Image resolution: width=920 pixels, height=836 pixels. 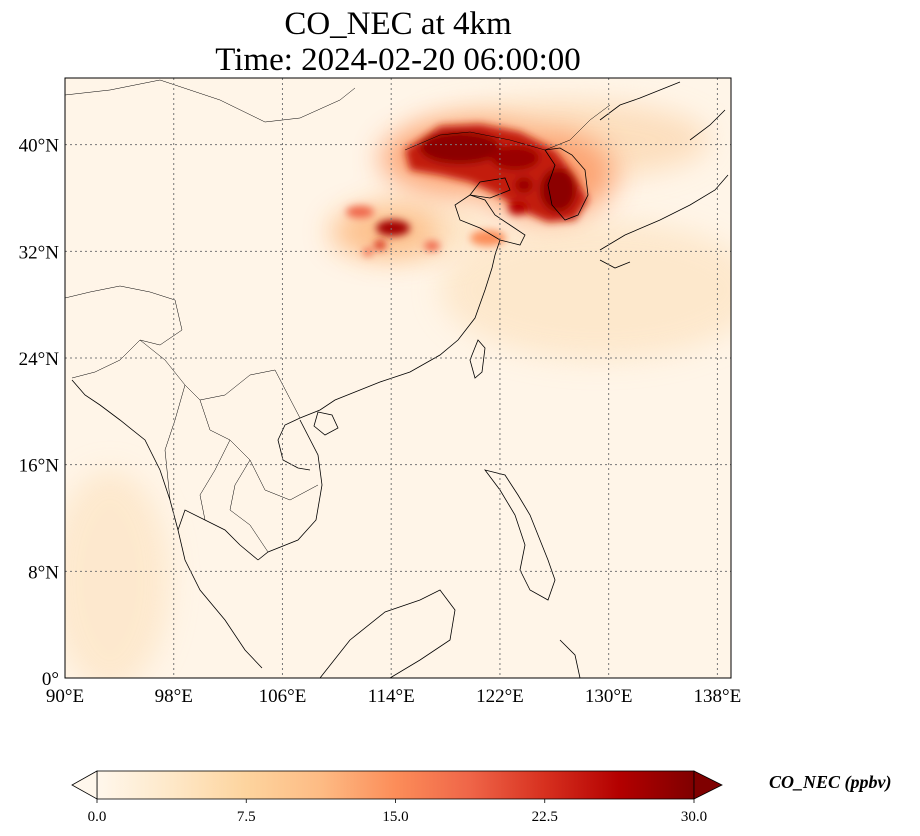 What do you see at coordinates (43, 572) in the screenshot?
I see `lat-tick-label: 8°N` at bounding box center [43, 572].